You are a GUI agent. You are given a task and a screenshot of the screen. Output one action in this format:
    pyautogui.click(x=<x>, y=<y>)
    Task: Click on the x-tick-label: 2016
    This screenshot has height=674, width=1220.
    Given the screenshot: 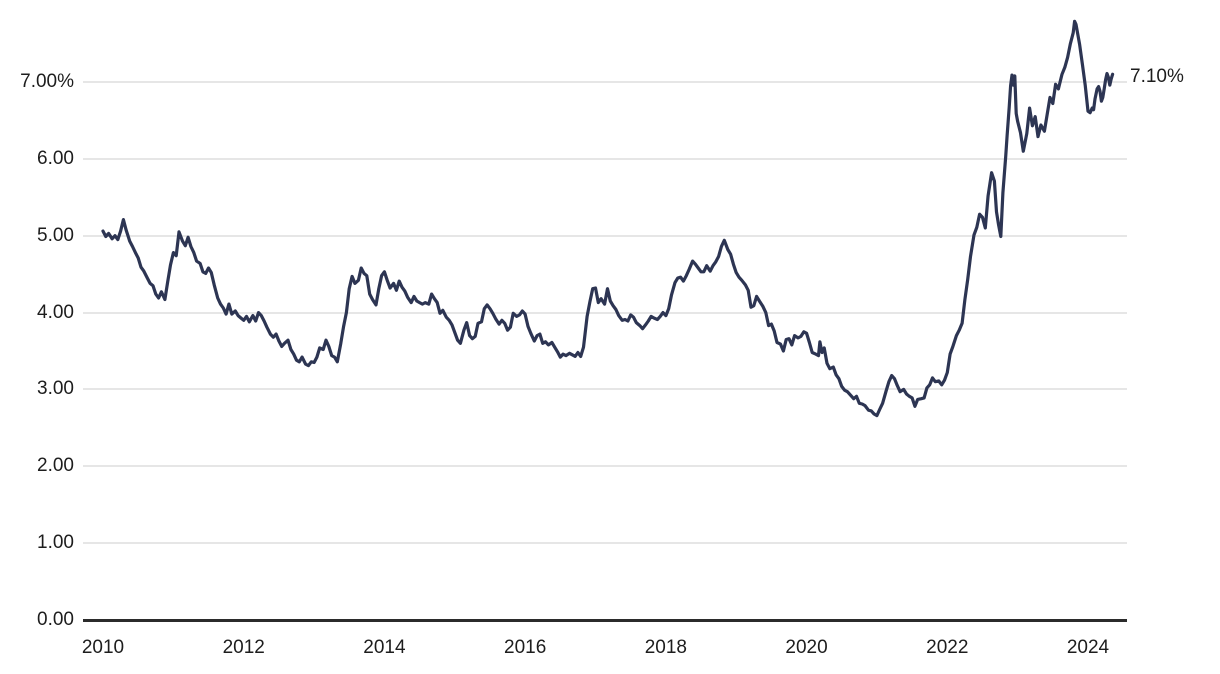 What is the action you would take?
    pyautogui.click(x=525, y=647)
    